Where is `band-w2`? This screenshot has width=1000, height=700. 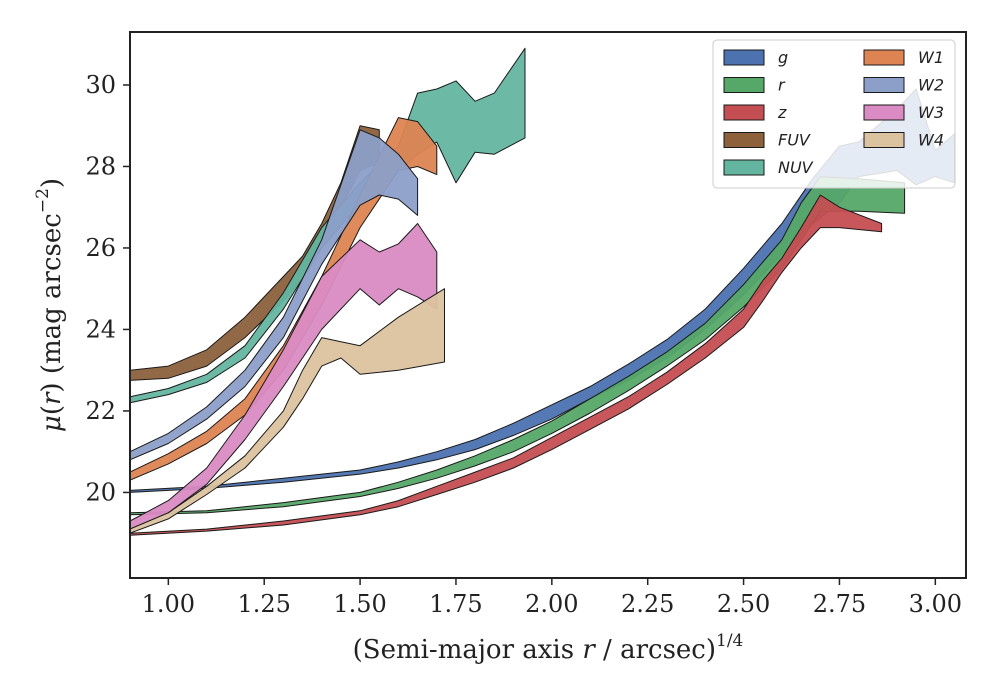
band-w2 is located at coordinates (274, 295).